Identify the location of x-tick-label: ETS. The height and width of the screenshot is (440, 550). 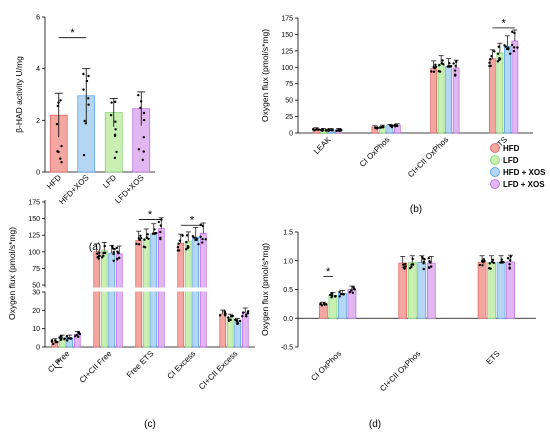
(492, 357).